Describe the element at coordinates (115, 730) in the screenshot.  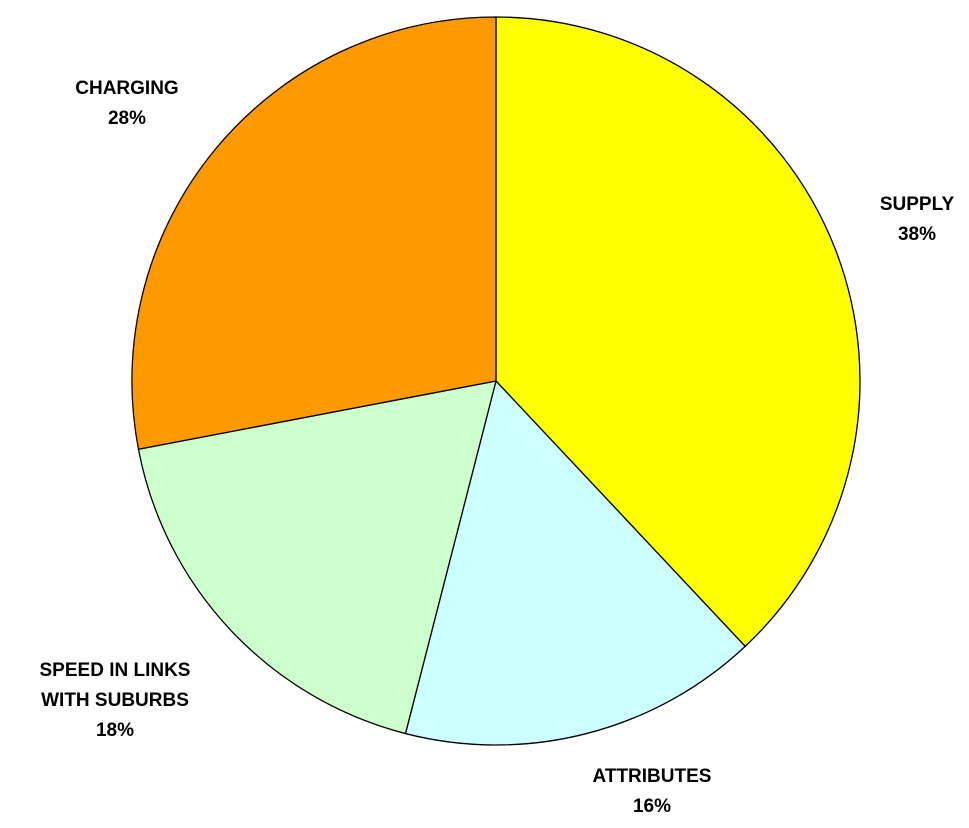
I see `slice-percent-label: 18%` at that location.